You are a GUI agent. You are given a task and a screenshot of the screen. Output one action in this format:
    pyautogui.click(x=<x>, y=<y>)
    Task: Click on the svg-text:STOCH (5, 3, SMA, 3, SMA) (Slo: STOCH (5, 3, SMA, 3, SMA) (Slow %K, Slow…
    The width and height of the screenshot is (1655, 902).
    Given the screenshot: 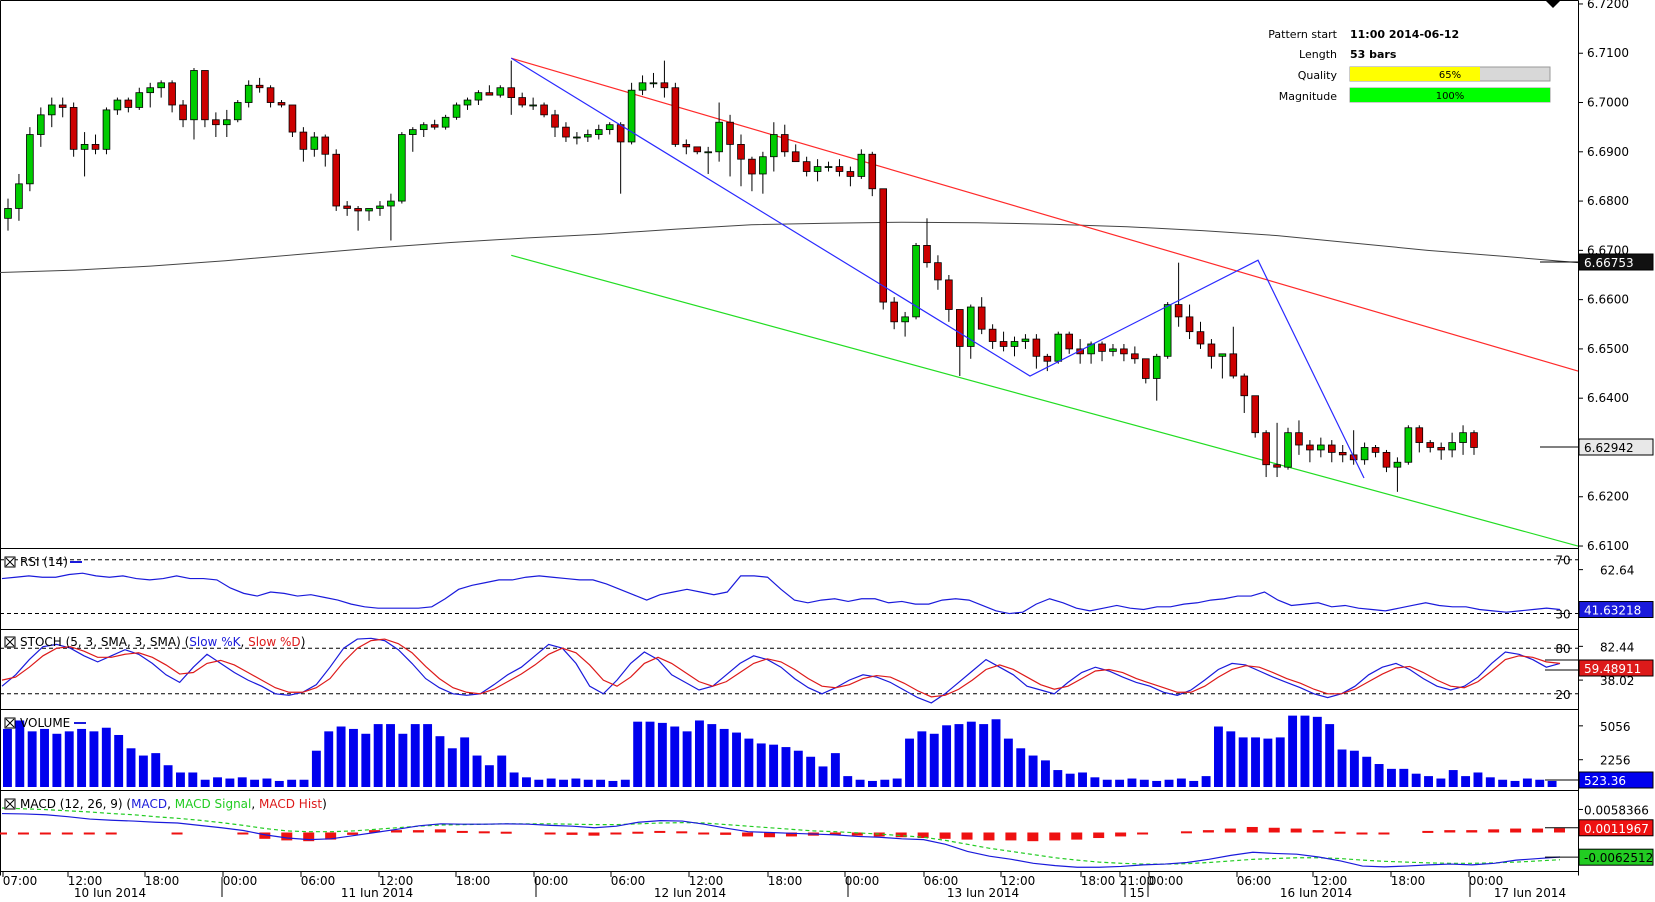 What is the action you would take?
    pyautogui.click(x=162, y=642)
    